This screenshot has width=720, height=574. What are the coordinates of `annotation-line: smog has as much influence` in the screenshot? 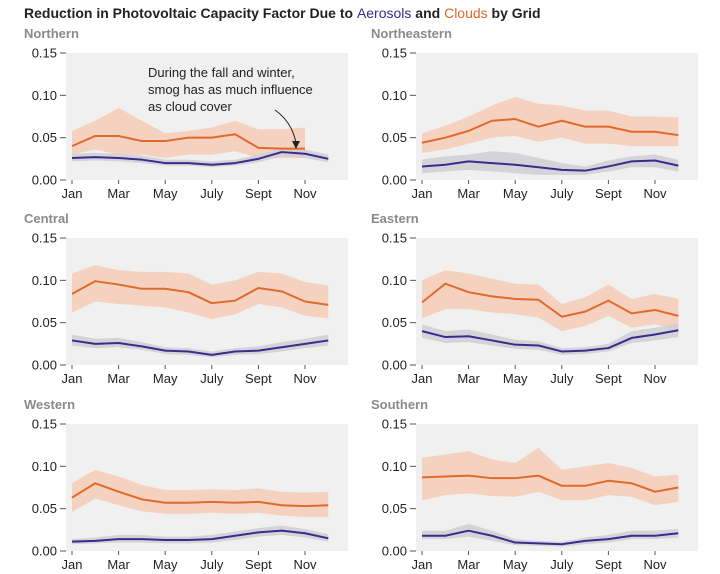 It's located at (230, 89).